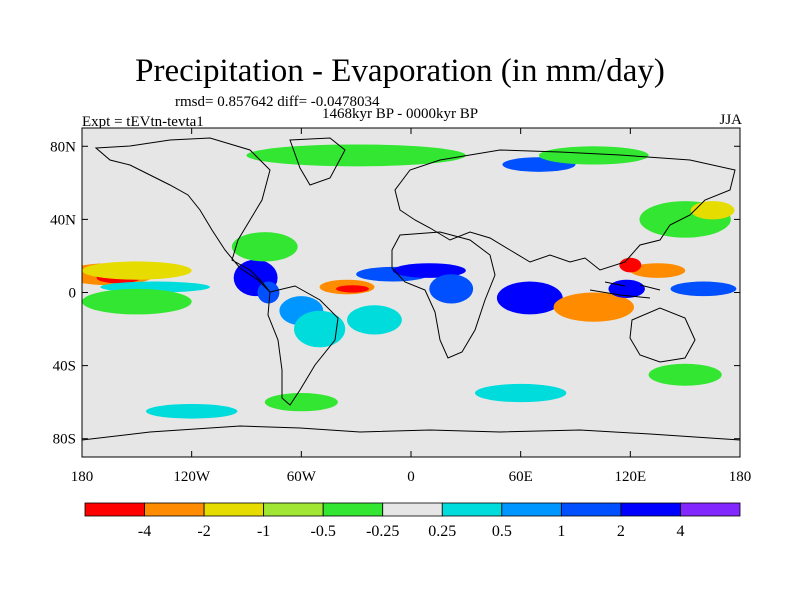  What do you see at coordinates (137, 270) in the screenshot?
I see `pacific-yellow-band` at bounding box center [137, 270].